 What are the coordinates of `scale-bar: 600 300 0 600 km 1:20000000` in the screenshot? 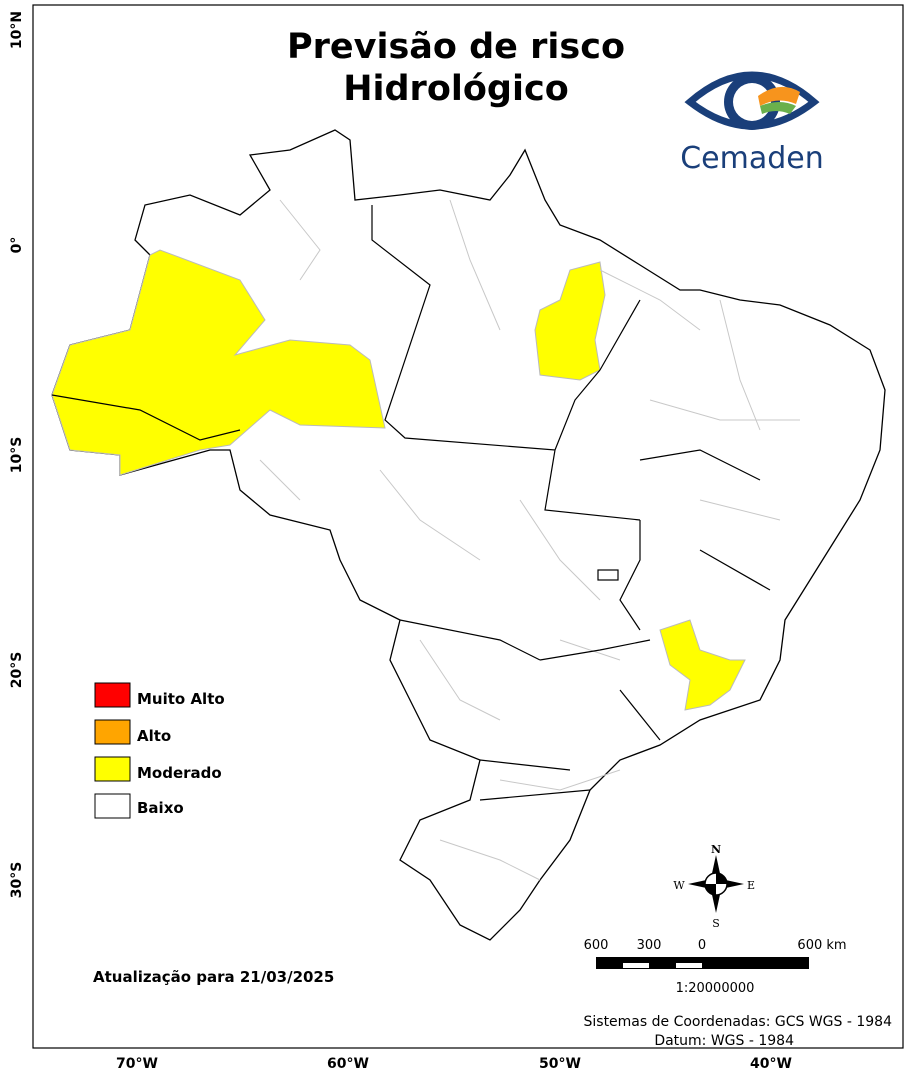 It's located at (715, 967).